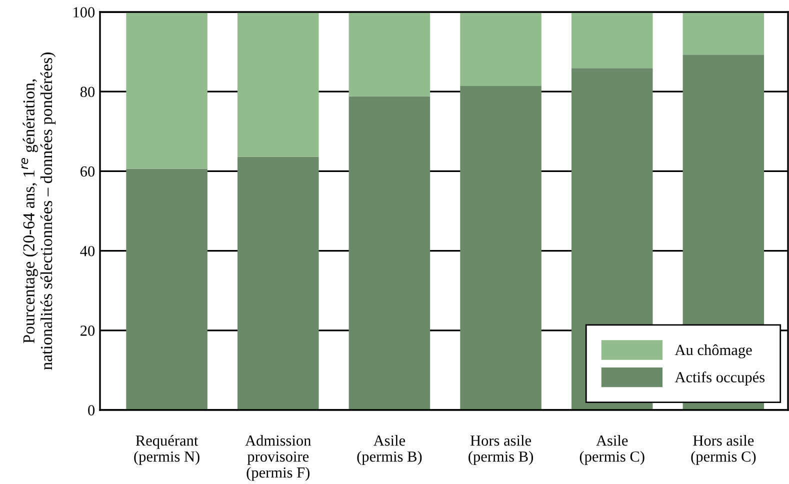 The width and height of the screenshot is (789, 484). Describe the element at coordinates (719, 379) in the screenshot. I see `legend-label: Actifs occupés` at that location.